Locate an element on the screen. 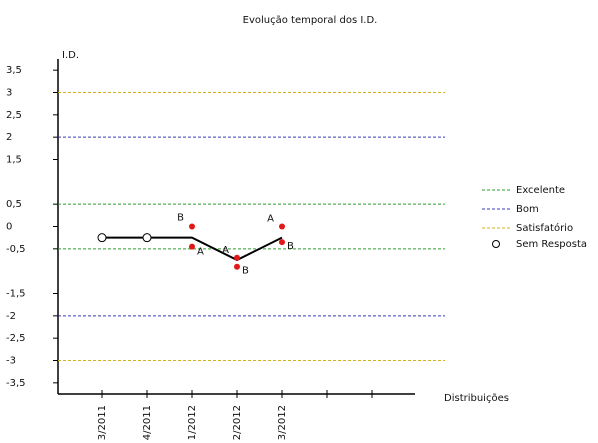  x-tick-label: 4/2011 is located at coordinates (147, 422).